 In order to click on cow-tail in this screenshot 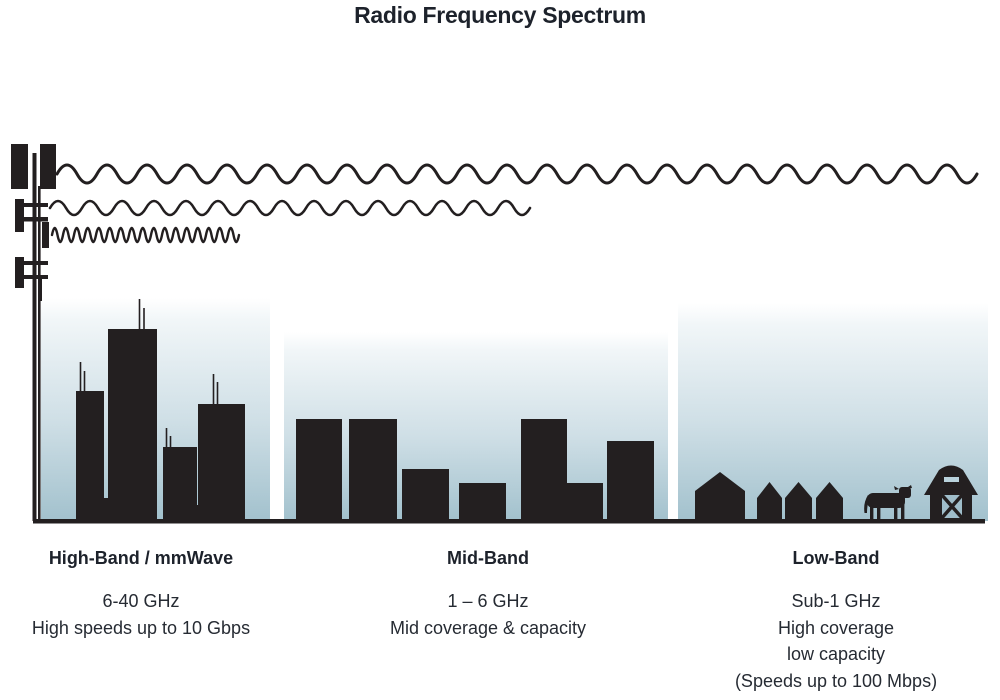, I will do `click(867, 504)`.